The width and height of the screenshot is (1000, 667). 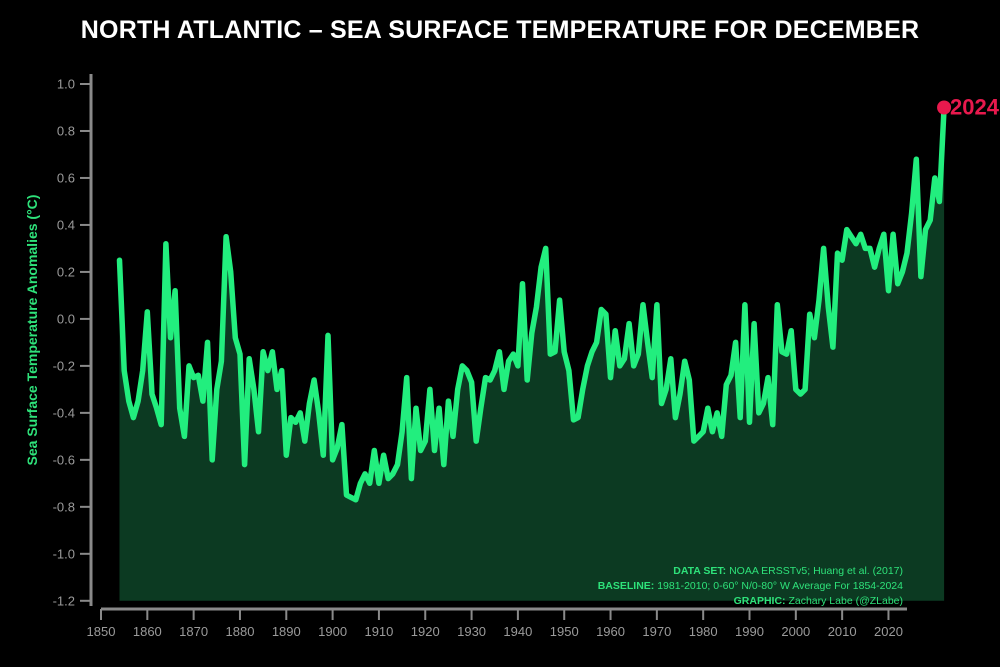 What do you see at coordinates (64, 365) in the screenshot?
I see `y-tick-label: -0.2` at bounding box center [64, 365].